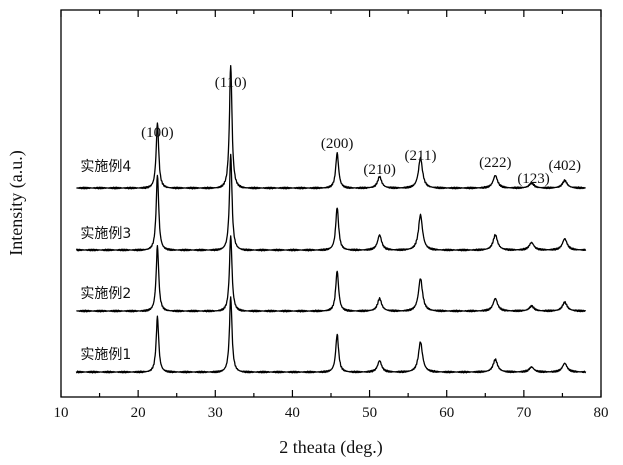 The image size is (623, 465). What do you see at coordinates (105, 294) in the screenshot?
I see `series-label-2: 实施例2` at bounding box center [105, 294].